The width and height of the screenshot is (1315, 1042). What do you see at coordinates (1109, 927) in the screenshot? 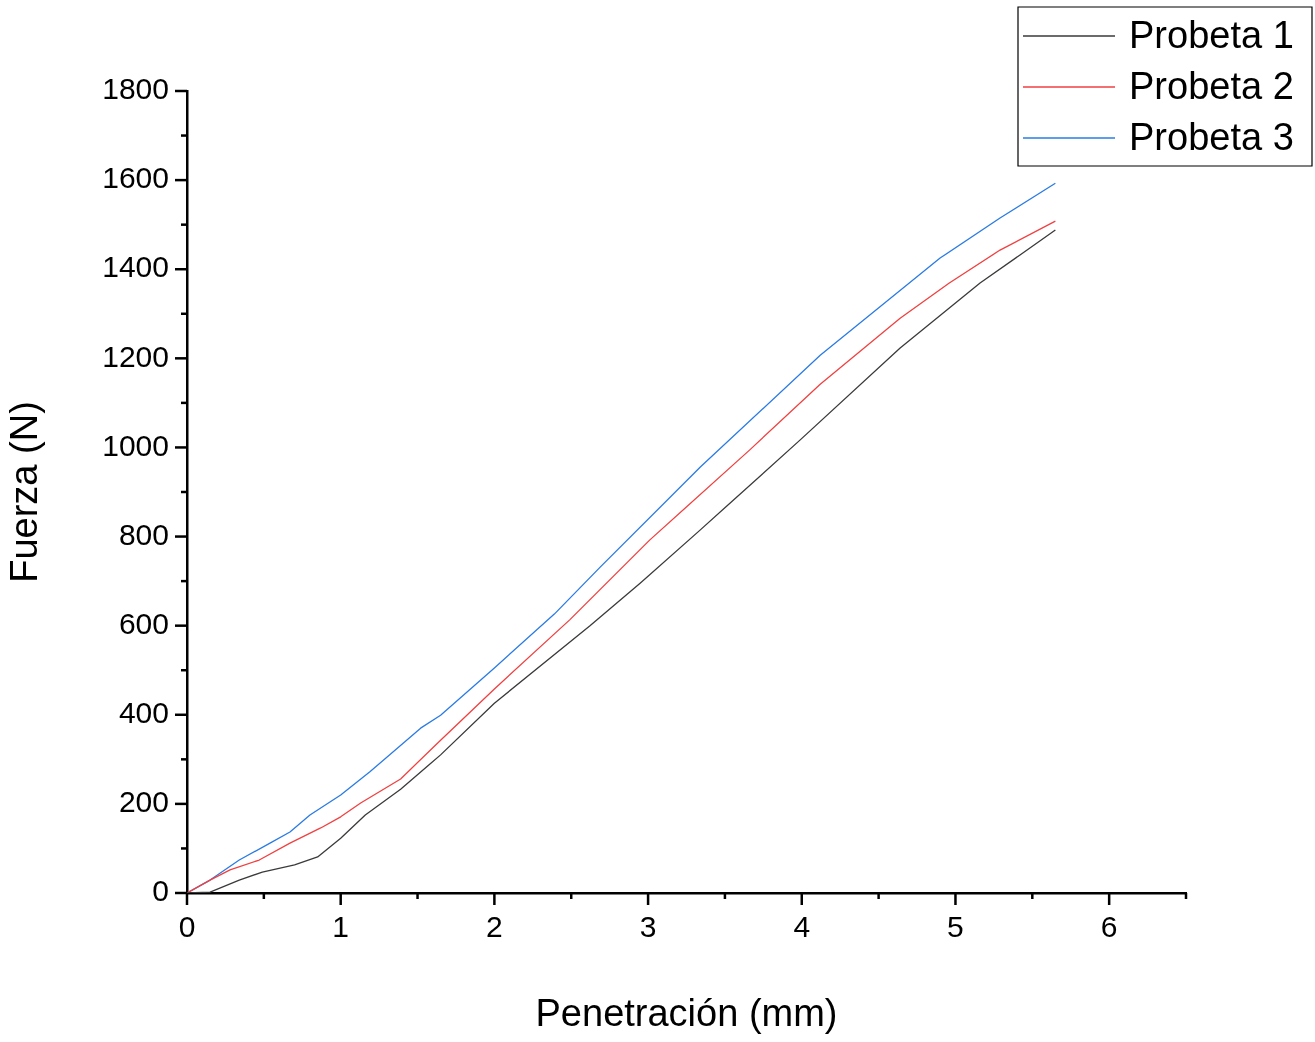
I see `x-tick-label: 6` at bounding box center [1109, 927].